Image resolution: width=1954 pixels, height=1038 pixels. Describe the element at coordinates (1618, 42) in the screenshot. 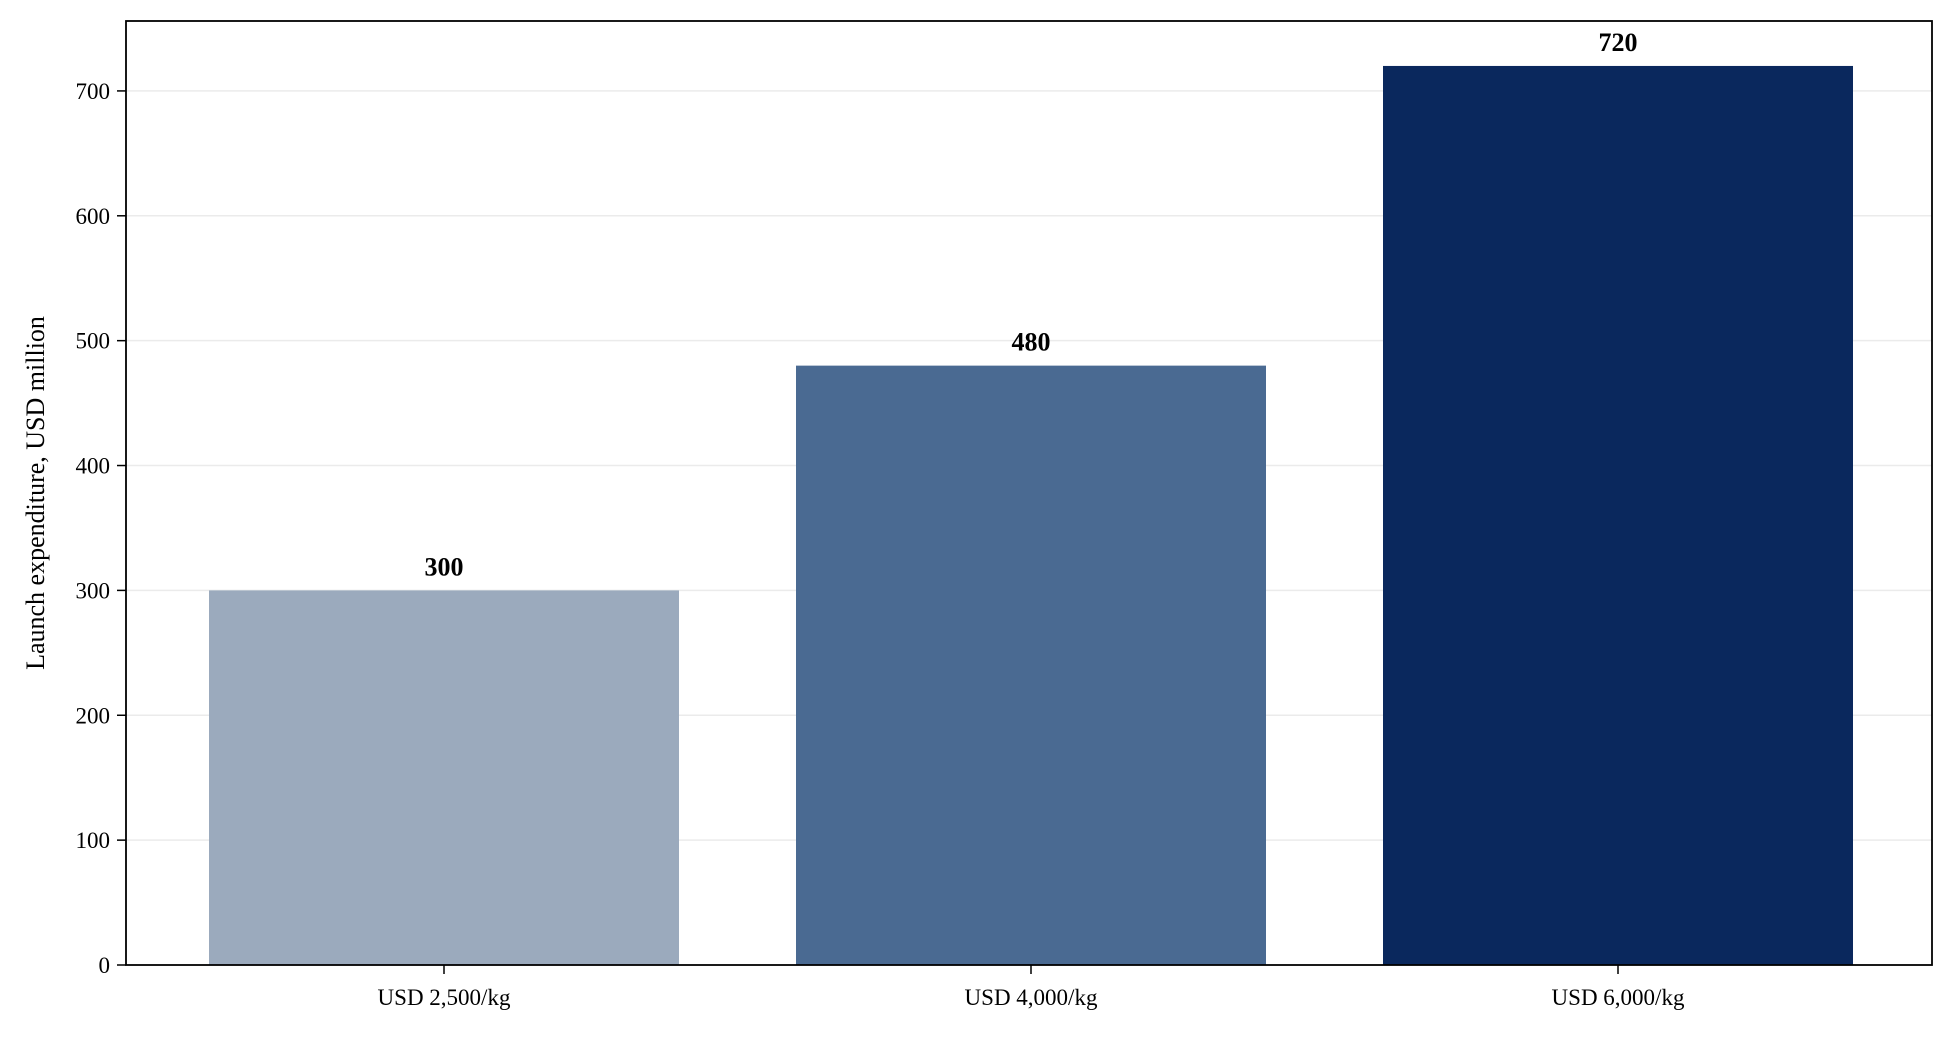

I see `bar-value-label: 720` at that location.